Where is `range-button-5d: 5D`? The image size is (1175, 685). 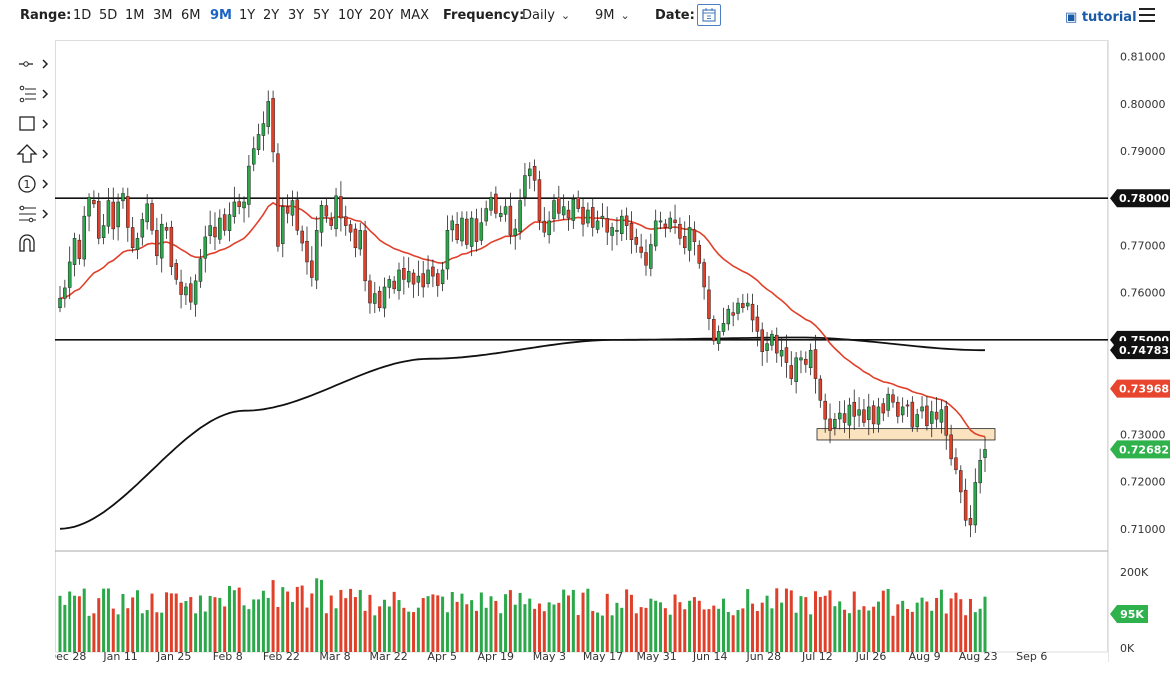
range-button-5d: 5D is located at coordinates (108, 15).